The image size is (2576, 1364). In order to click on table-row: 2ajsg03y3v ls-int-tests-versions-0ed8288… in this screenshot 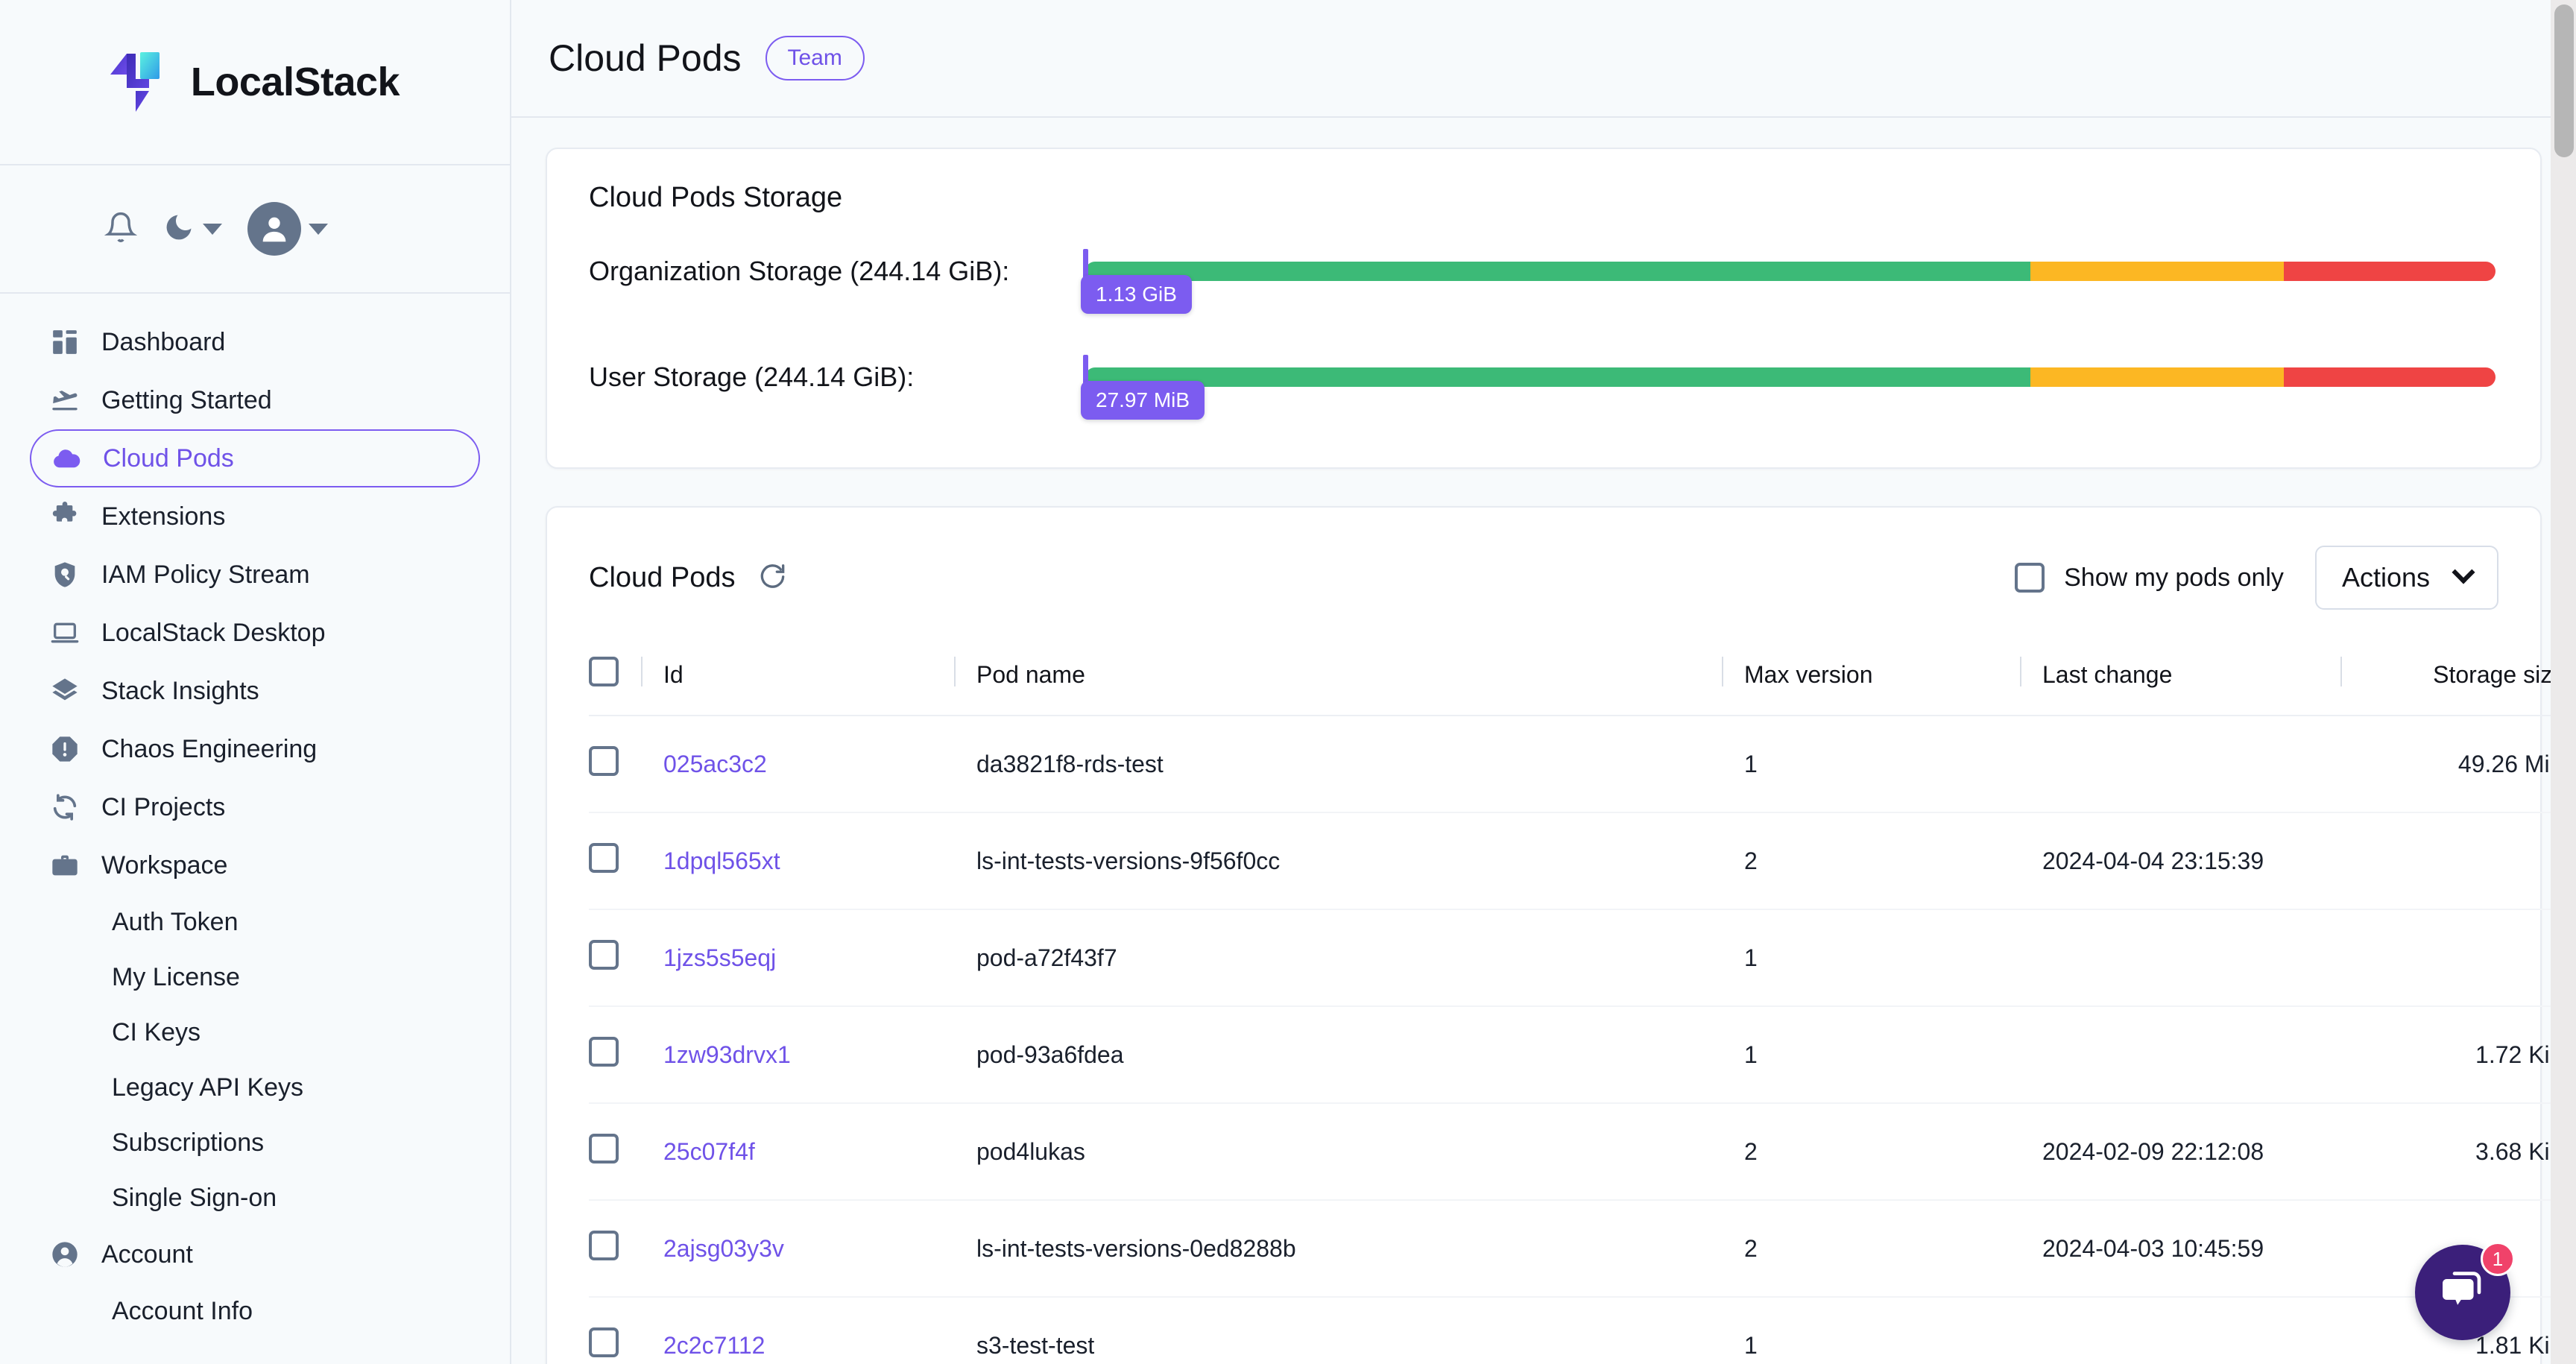, I will do `click(1580, 1249)`.